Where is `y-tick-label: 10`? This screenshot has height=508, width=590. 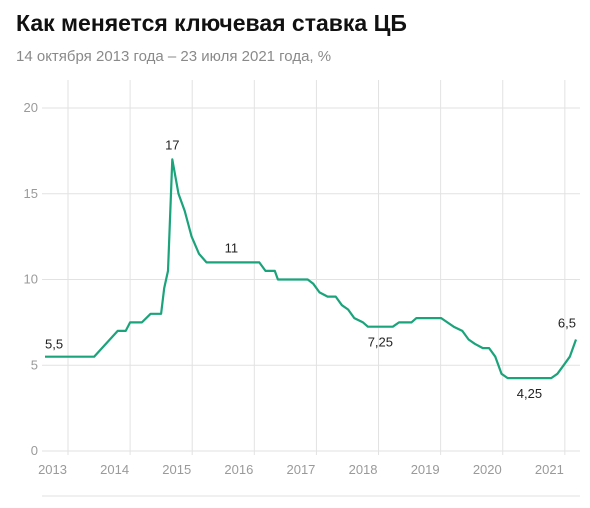
y-tick-label: 10 is located at coordinates (31, 279).